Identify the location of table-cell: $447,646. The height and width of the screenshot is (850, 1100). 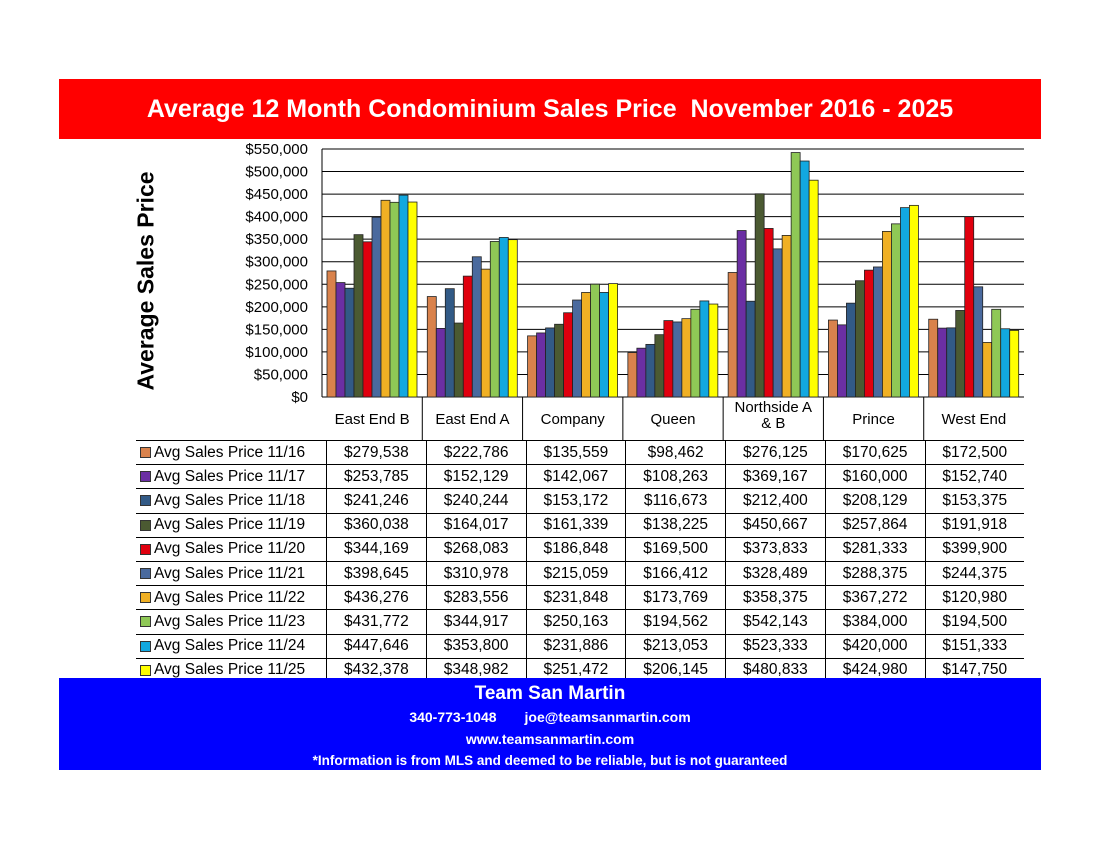
(376, 646).